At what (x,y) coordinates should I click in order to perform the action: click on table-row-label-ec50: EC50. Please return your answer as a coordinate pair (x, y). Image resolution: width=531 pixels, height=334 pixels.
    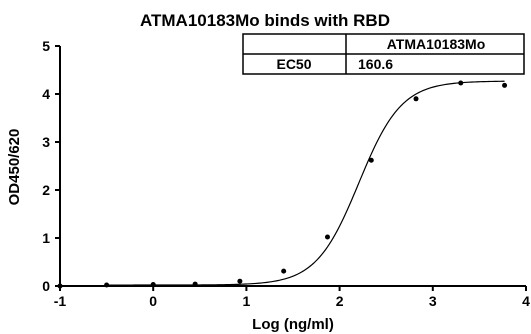
    Looking at the image, I should click on (293, 64).